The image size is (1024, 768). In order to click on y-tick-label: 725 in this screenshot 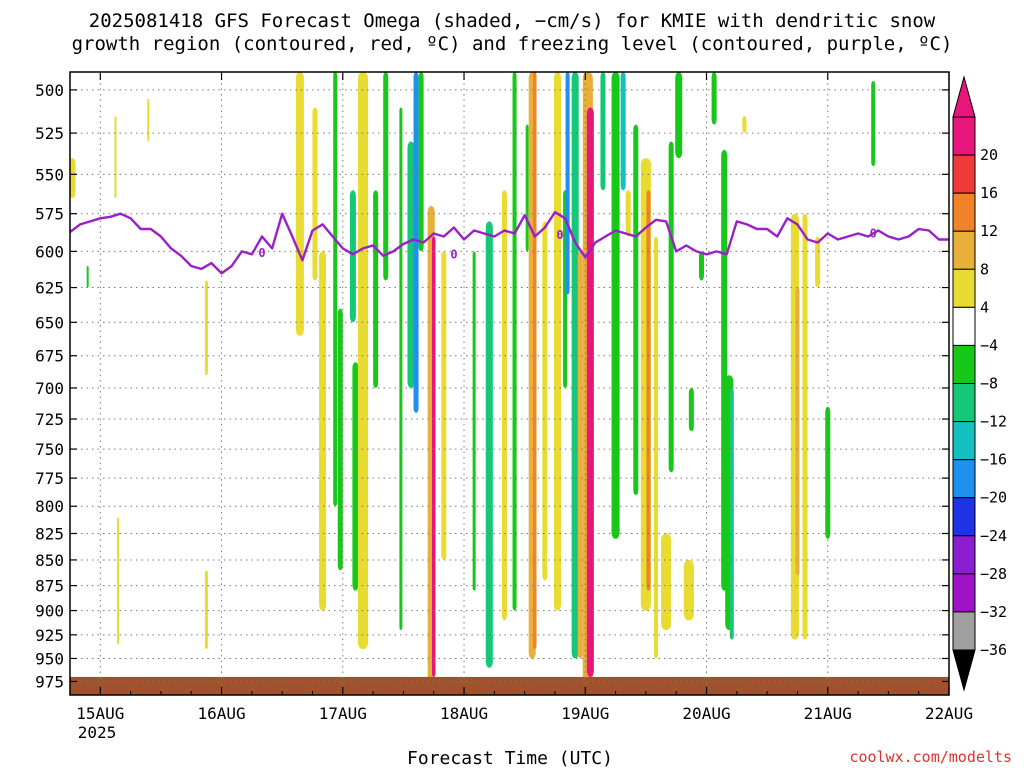, I will do `click(49, 419)`.